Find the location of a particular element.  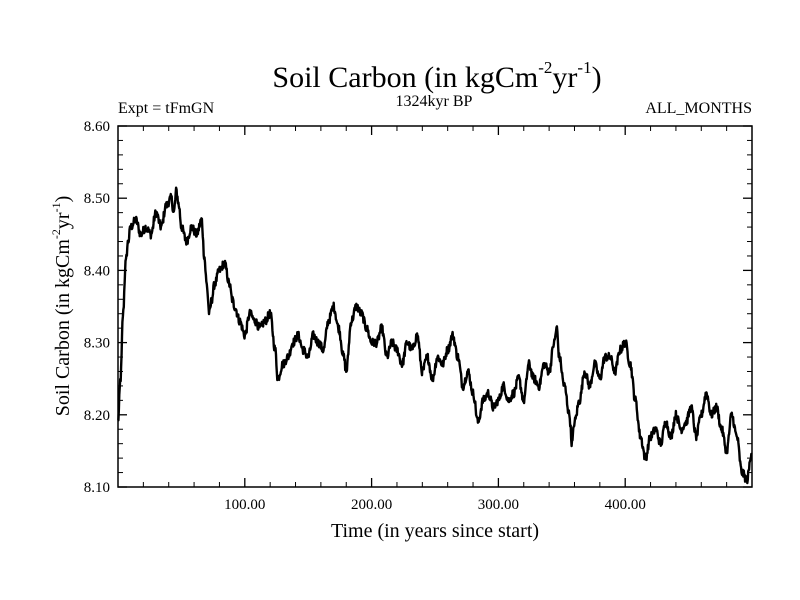

y-tick-label: 8.50 is located at coordinates (97, 199).